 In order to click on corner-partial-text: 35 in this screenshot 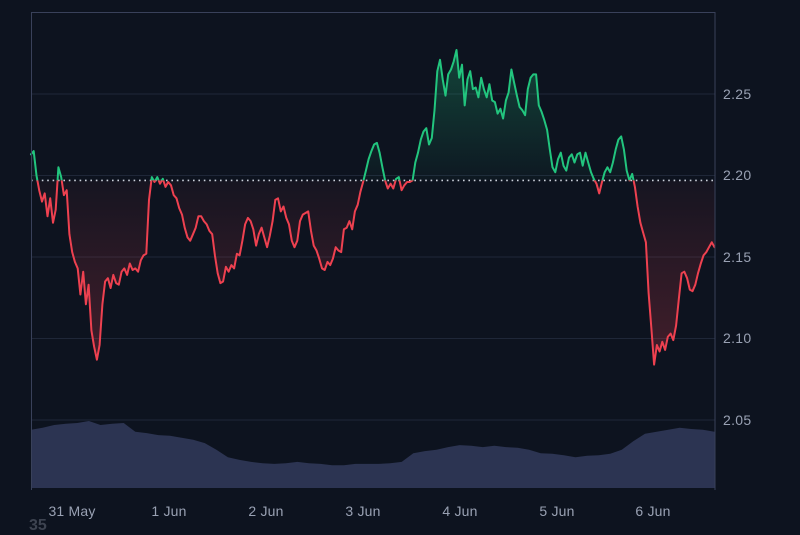, I will do `click(38, 525)`.